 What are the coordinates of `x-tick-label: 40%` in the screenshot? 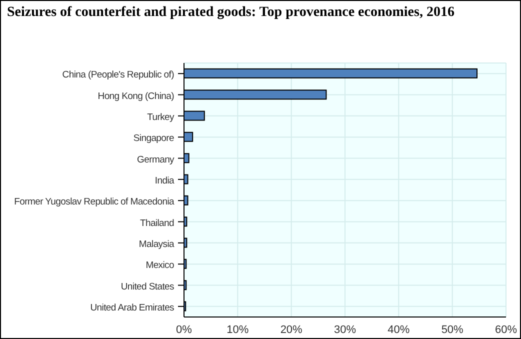 It's located at (399, 330).